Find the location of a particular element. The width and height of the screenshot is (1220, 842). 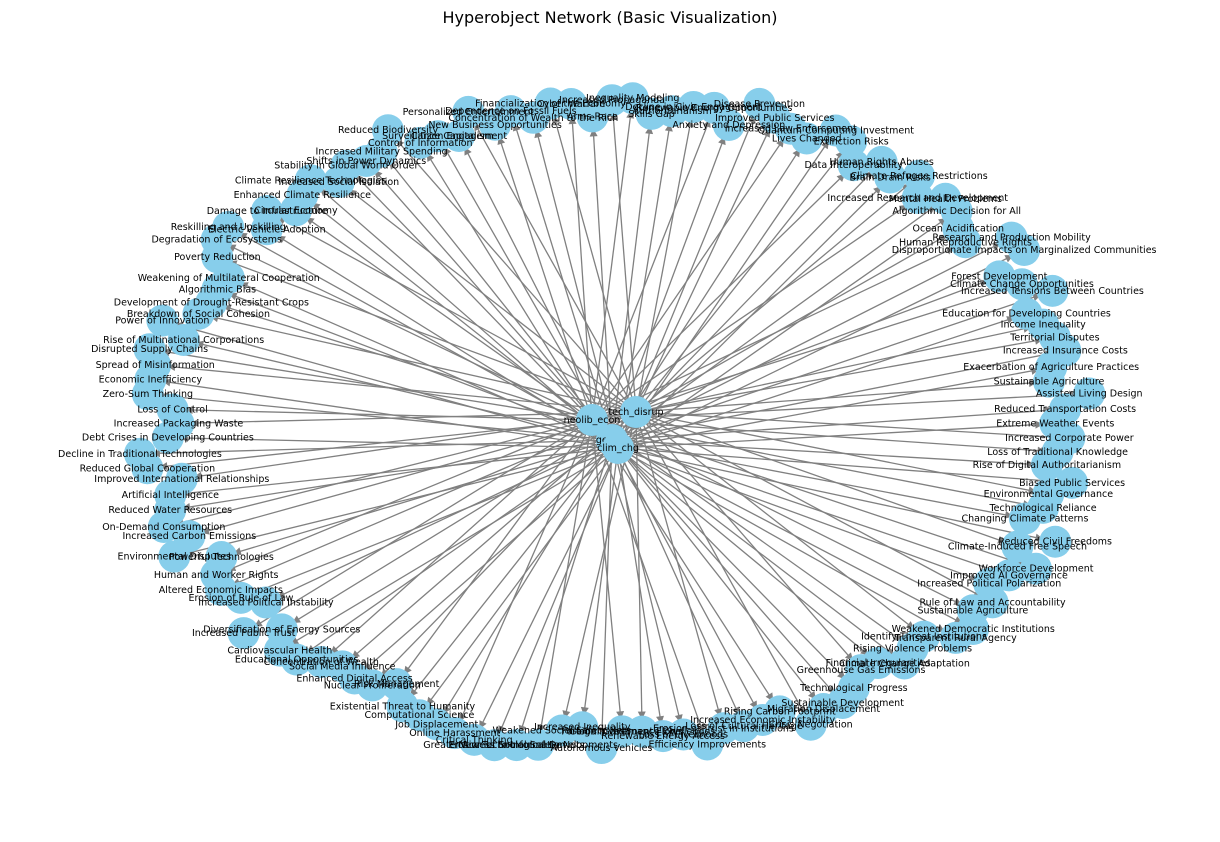

node-label: Breakdown of Social Cohesion is located at coordinates (198, 314).